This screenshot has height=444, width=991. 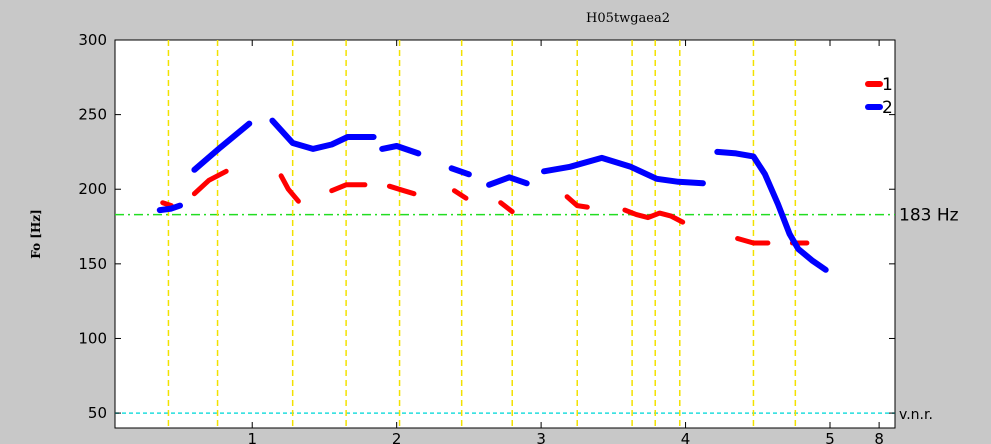 What do you see at coordinates (97, 413) in the screenshot?
I see `y-tick-label: 50` at bounding box center [97, 413].